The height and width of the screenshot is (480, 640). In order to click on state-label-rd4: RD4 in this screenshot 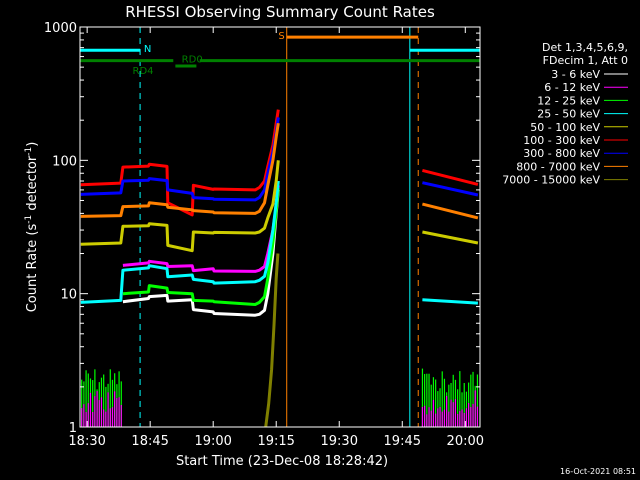, I will do `click(143, 71)`.